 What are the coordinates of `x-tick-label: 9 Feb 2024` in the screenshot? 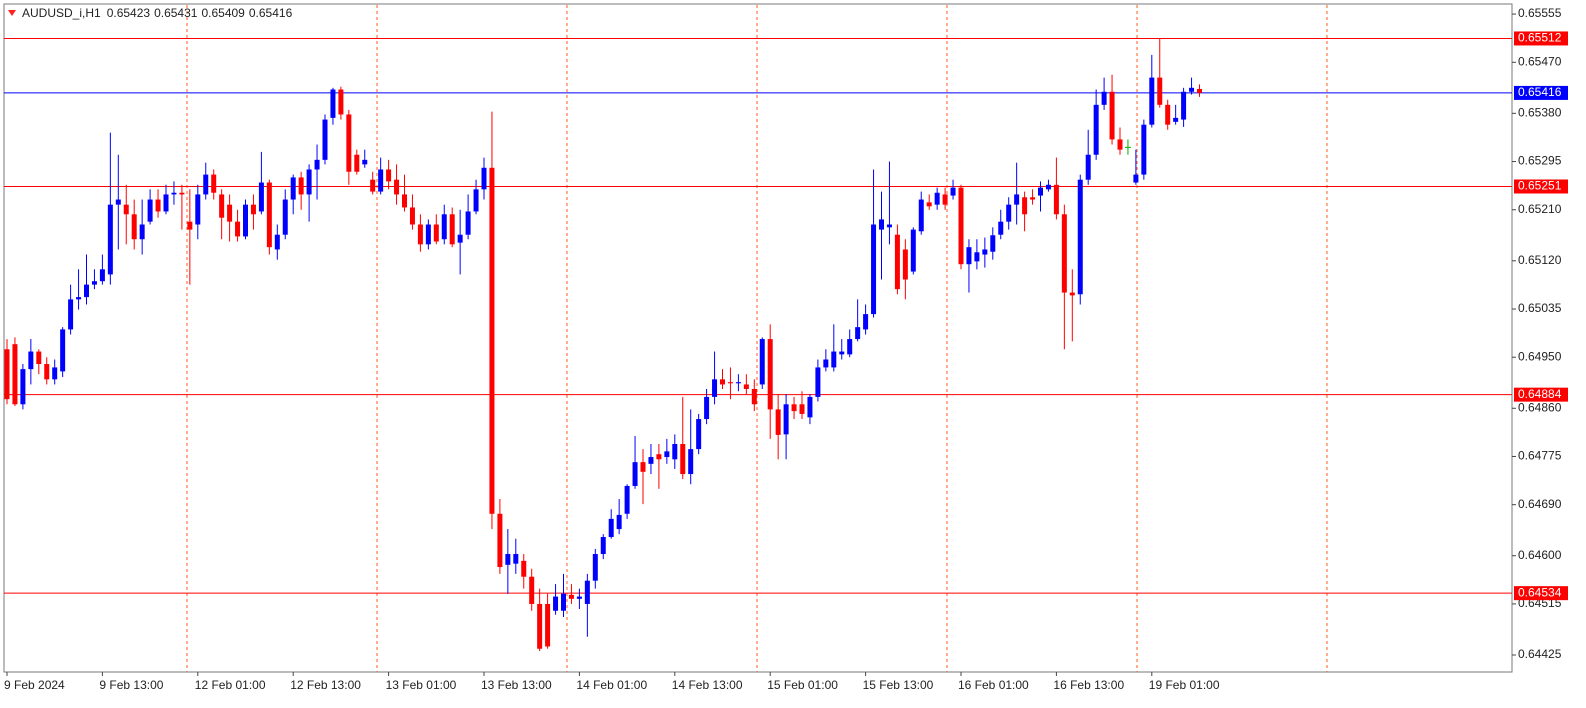 It's located at (34, 685).